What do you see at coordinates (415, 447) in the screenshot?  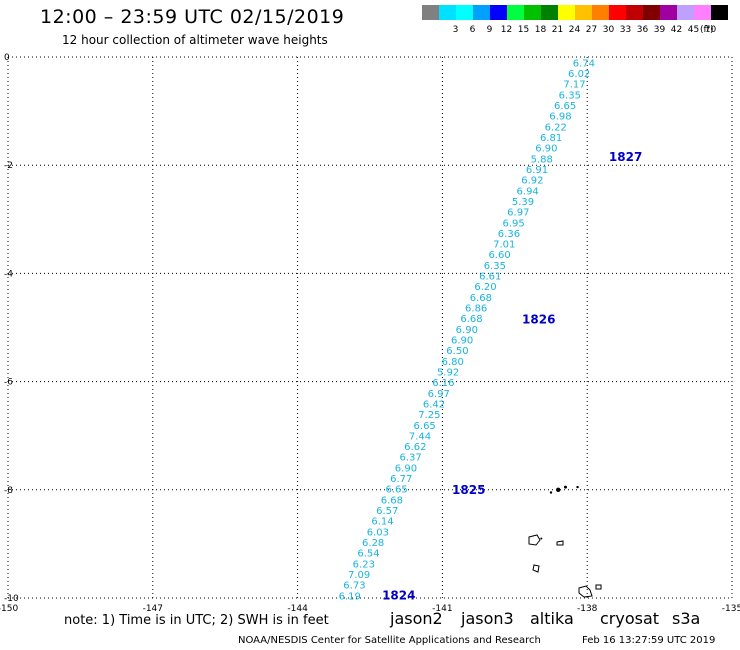 I see `wave-height-value: 6.62` at bounding box center [415, 447].